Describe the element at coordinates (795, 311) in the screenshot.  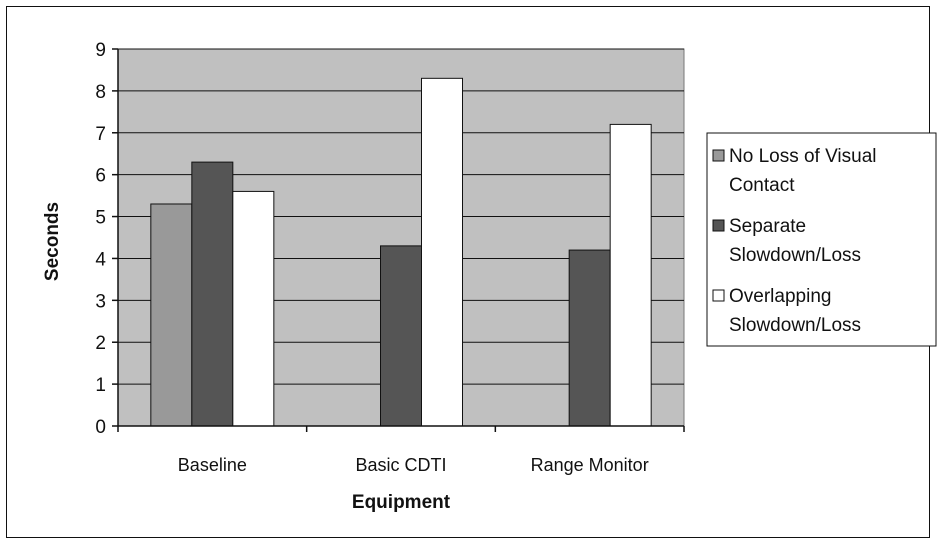
I see `legend-label: Overlapping Slowdown/Loss` at that location.